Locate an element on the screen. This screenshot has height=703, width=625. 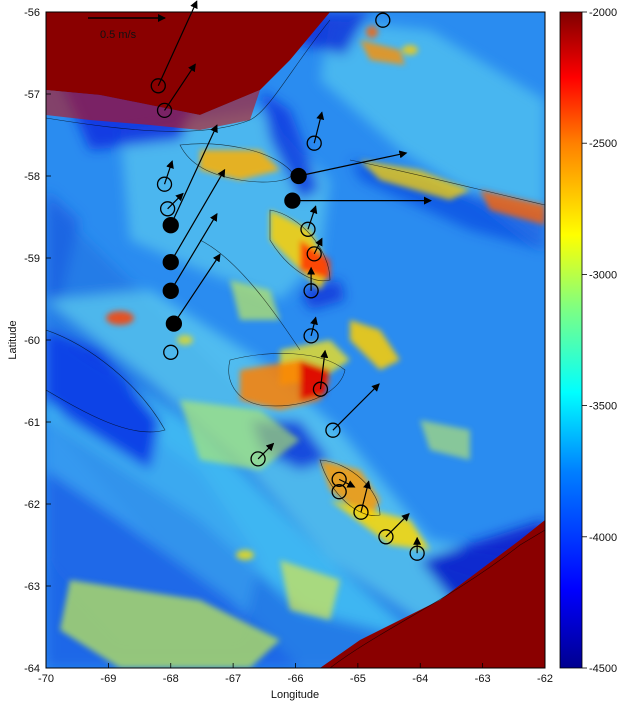
y-tick-label: -64 is located at coordinates (32, 669).